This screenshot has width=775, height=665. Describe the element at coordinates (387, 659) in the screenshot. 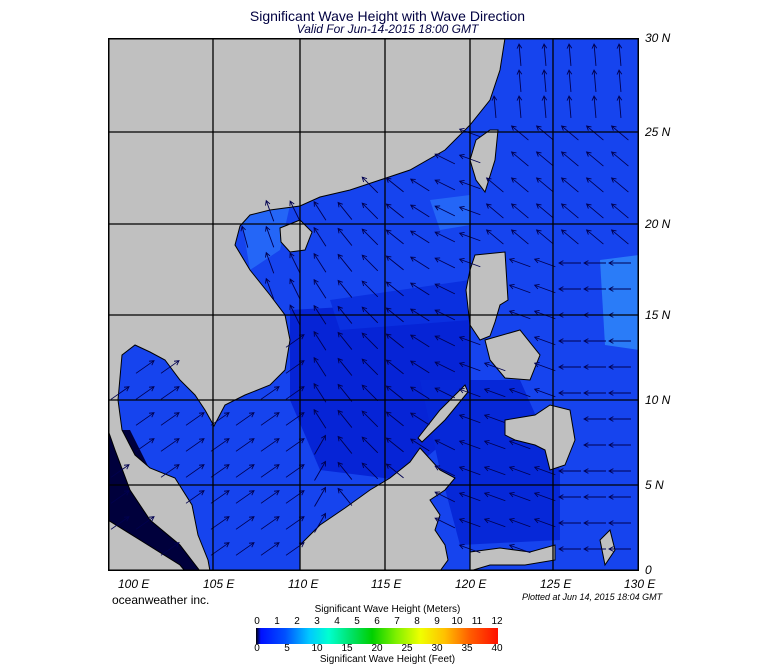

I see `colorbar-title-feet: Significant Wave Height (Feet)` at that location.